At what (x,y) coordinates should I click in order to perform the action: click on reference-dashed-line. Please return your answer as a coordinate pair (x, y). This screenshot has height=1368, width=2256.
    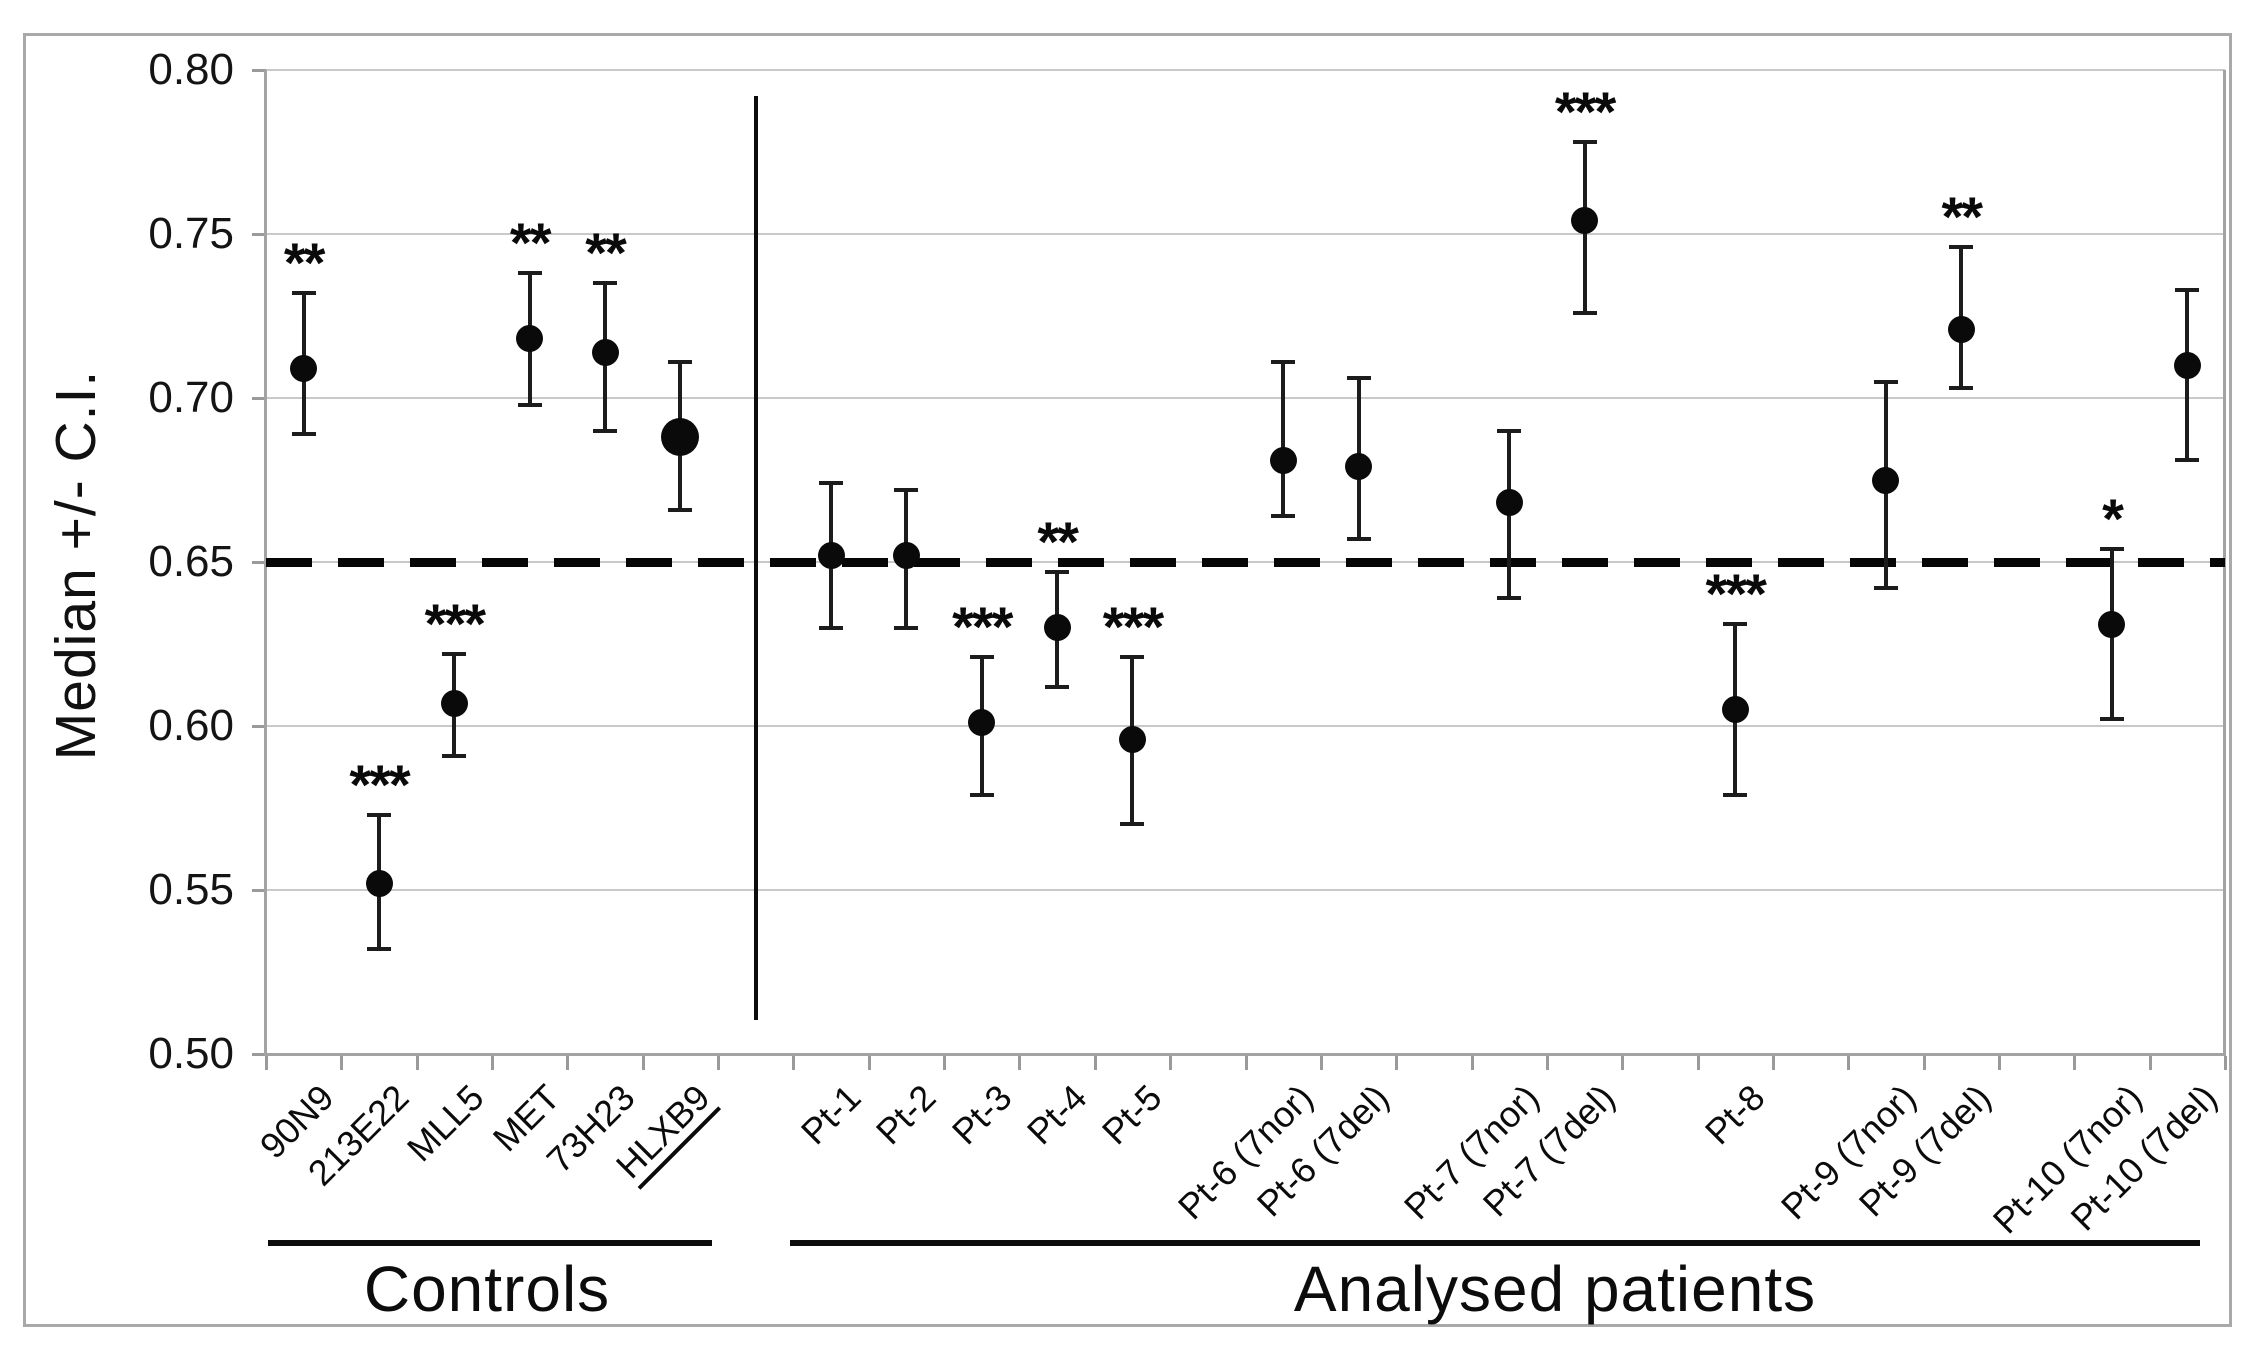
    Looking at the image, I should click on (1245, 562).